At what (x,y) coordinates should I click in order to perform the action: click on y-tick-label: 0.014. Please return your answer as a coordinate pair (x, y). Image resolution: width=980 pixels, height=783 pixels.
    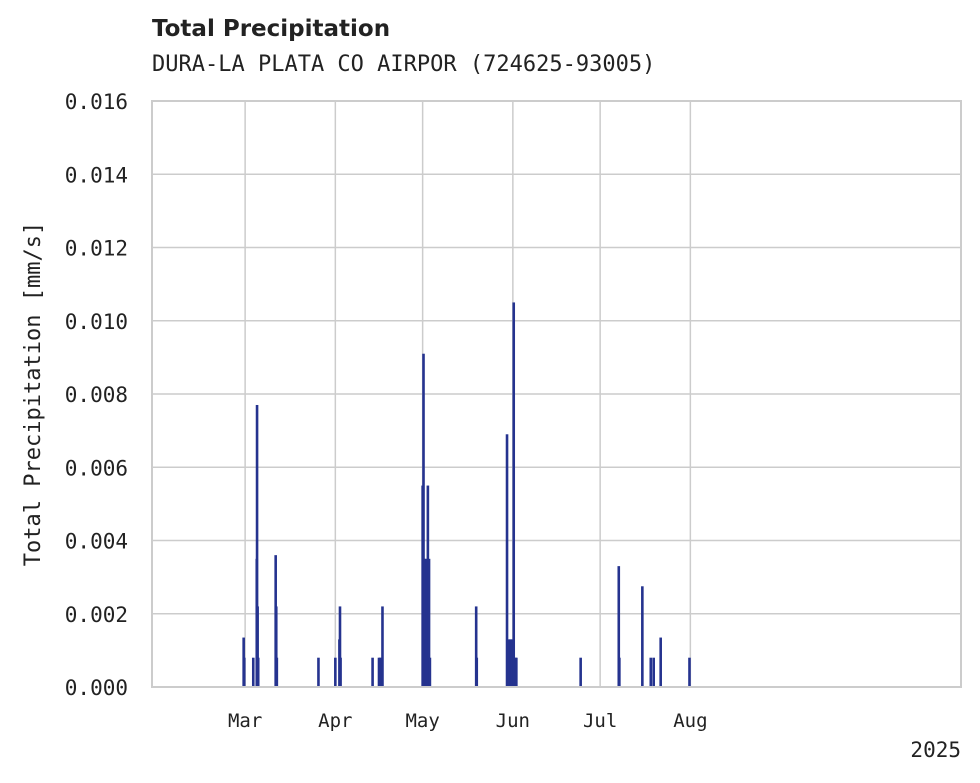
    Looking at the image, I should click on (96, 175).